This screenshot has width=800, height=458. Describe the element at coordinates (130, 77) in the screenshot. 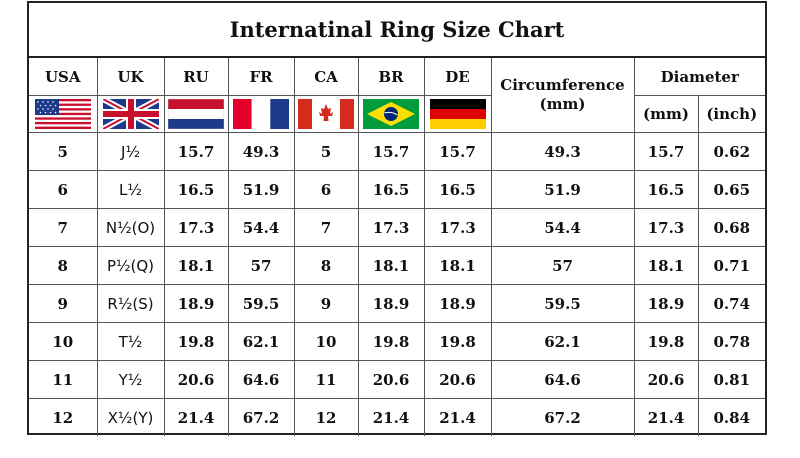

I see `header-uk: UK` at that location.